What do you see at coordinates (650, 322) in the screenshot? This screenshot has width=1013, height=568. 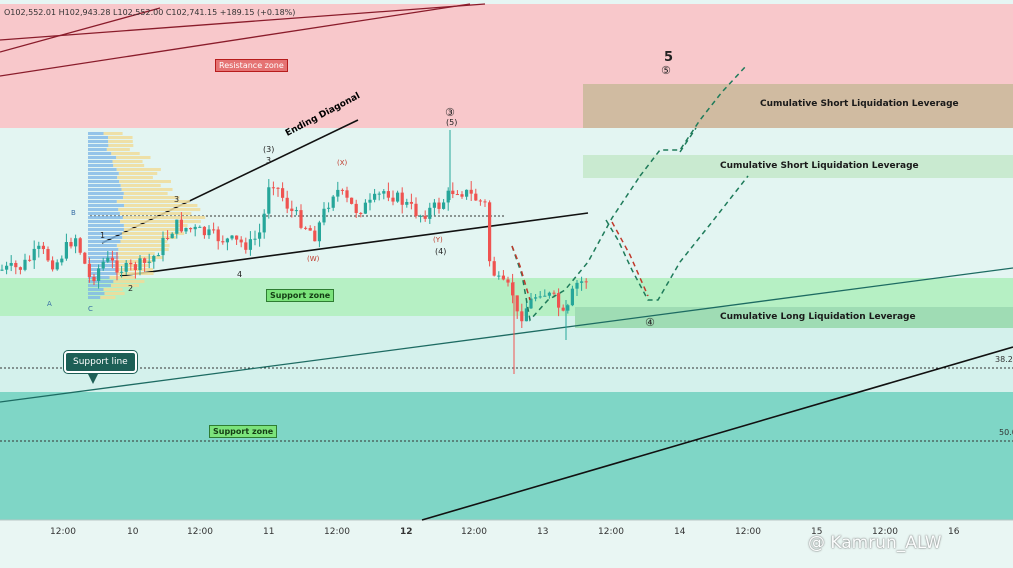 I see `wave-label-circle-4: ④` at bounding box center [650, 322].